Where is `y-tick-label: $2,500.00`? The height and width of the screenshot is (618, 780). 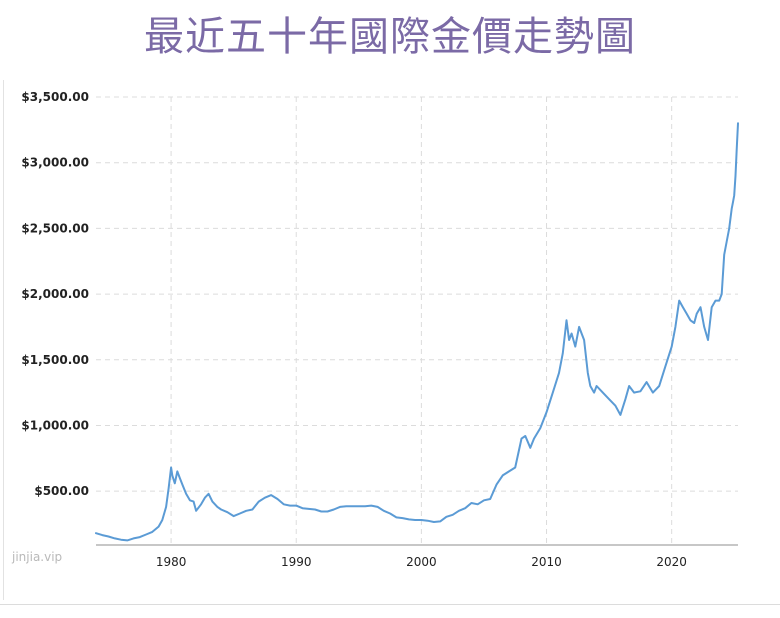 y-tick-label: $2,500.00 is located at coordinates (55, 228).